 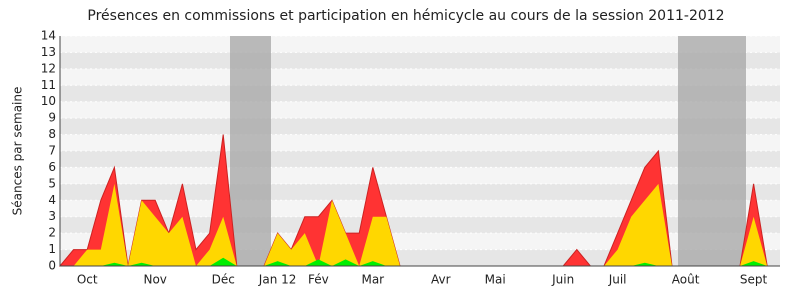 I want to click on y-tick-label: 12, so click(x=48, y=68).